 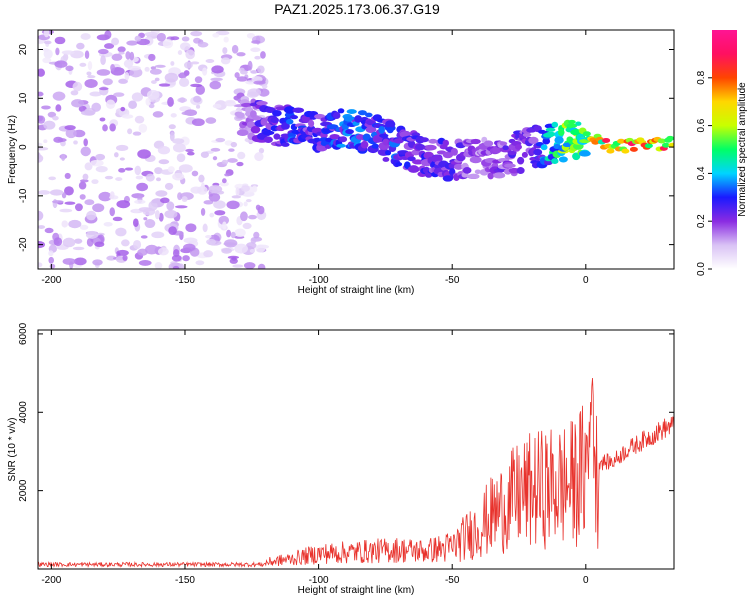 I want to click on spectrogram-x-tick-label: -100, so click(x=319, y=280).